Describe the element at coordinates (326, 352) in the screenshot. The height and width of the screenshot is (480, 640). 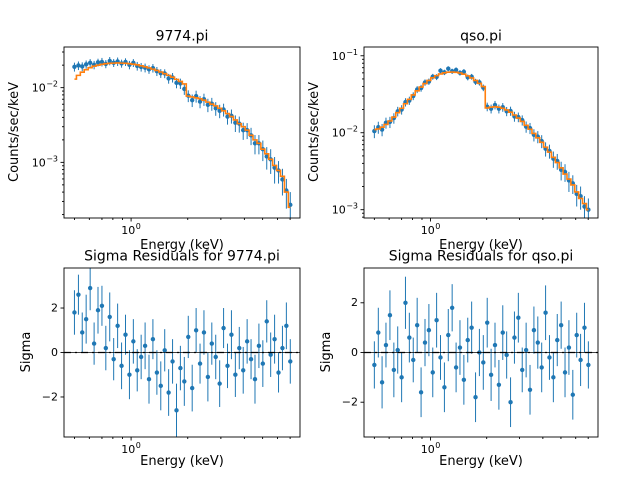
I see `y-axis-label-residuals-qso: Sigma` at that location.